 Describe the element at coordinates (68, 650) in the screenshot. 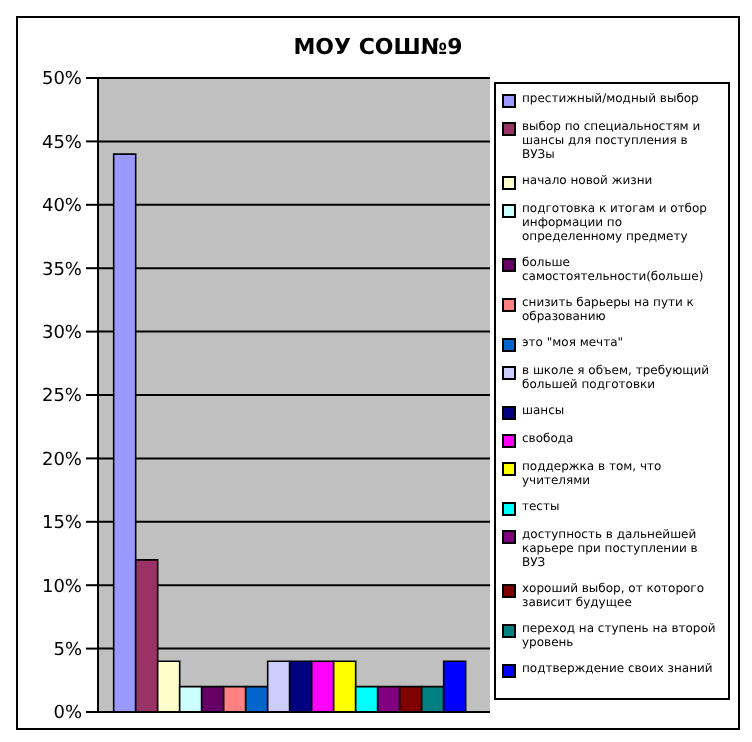

I see `y-tick-label: 5%` at that location.